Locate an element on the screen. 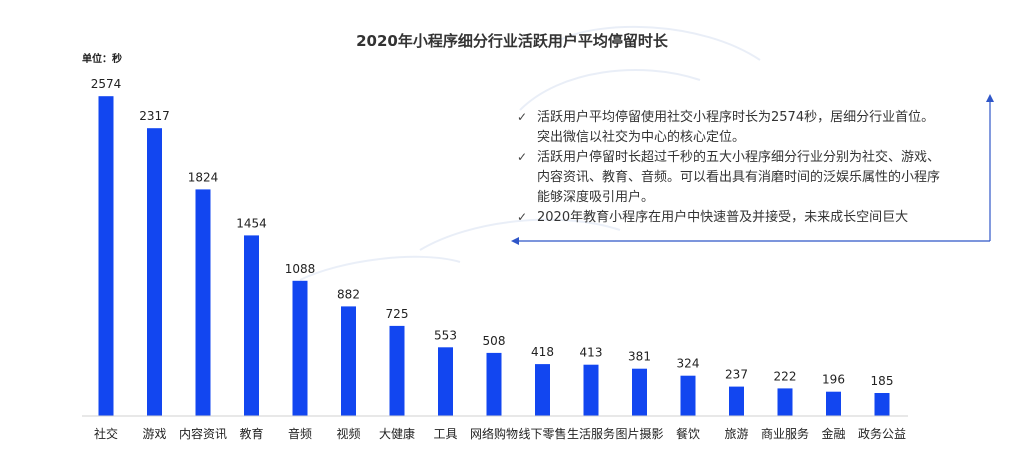 The image size is (1024, 470). category-label-10: 生活服务 is located at coordinates (591, 433).